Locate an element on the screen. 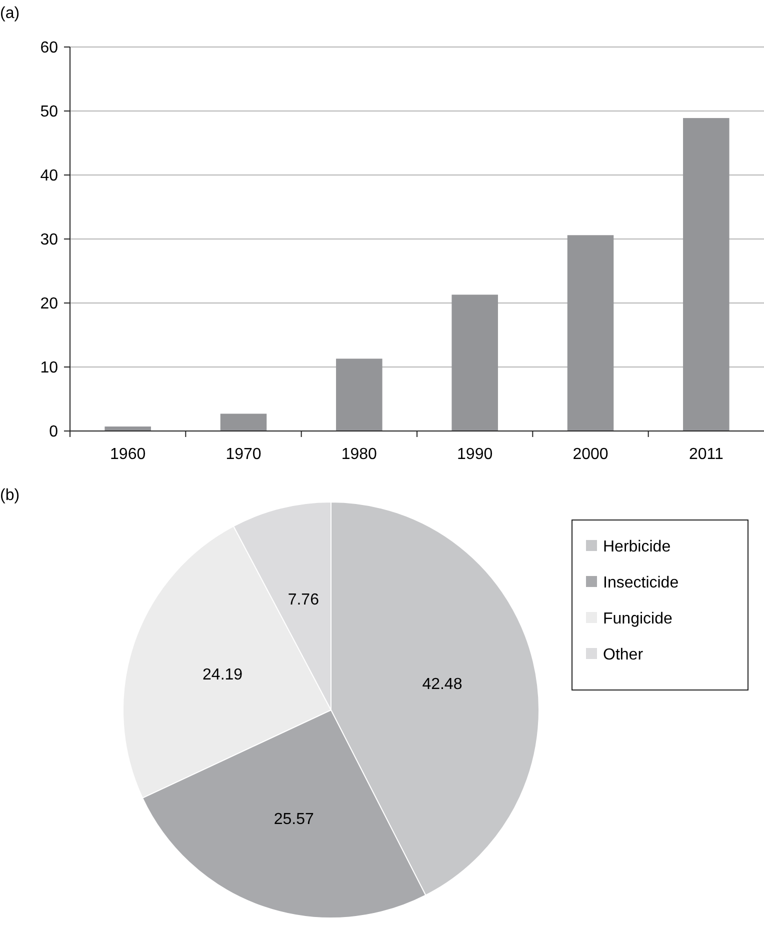 This screenshot has width=764, height=952. y-tick-label: 20 is located at coordinates (49, 304).